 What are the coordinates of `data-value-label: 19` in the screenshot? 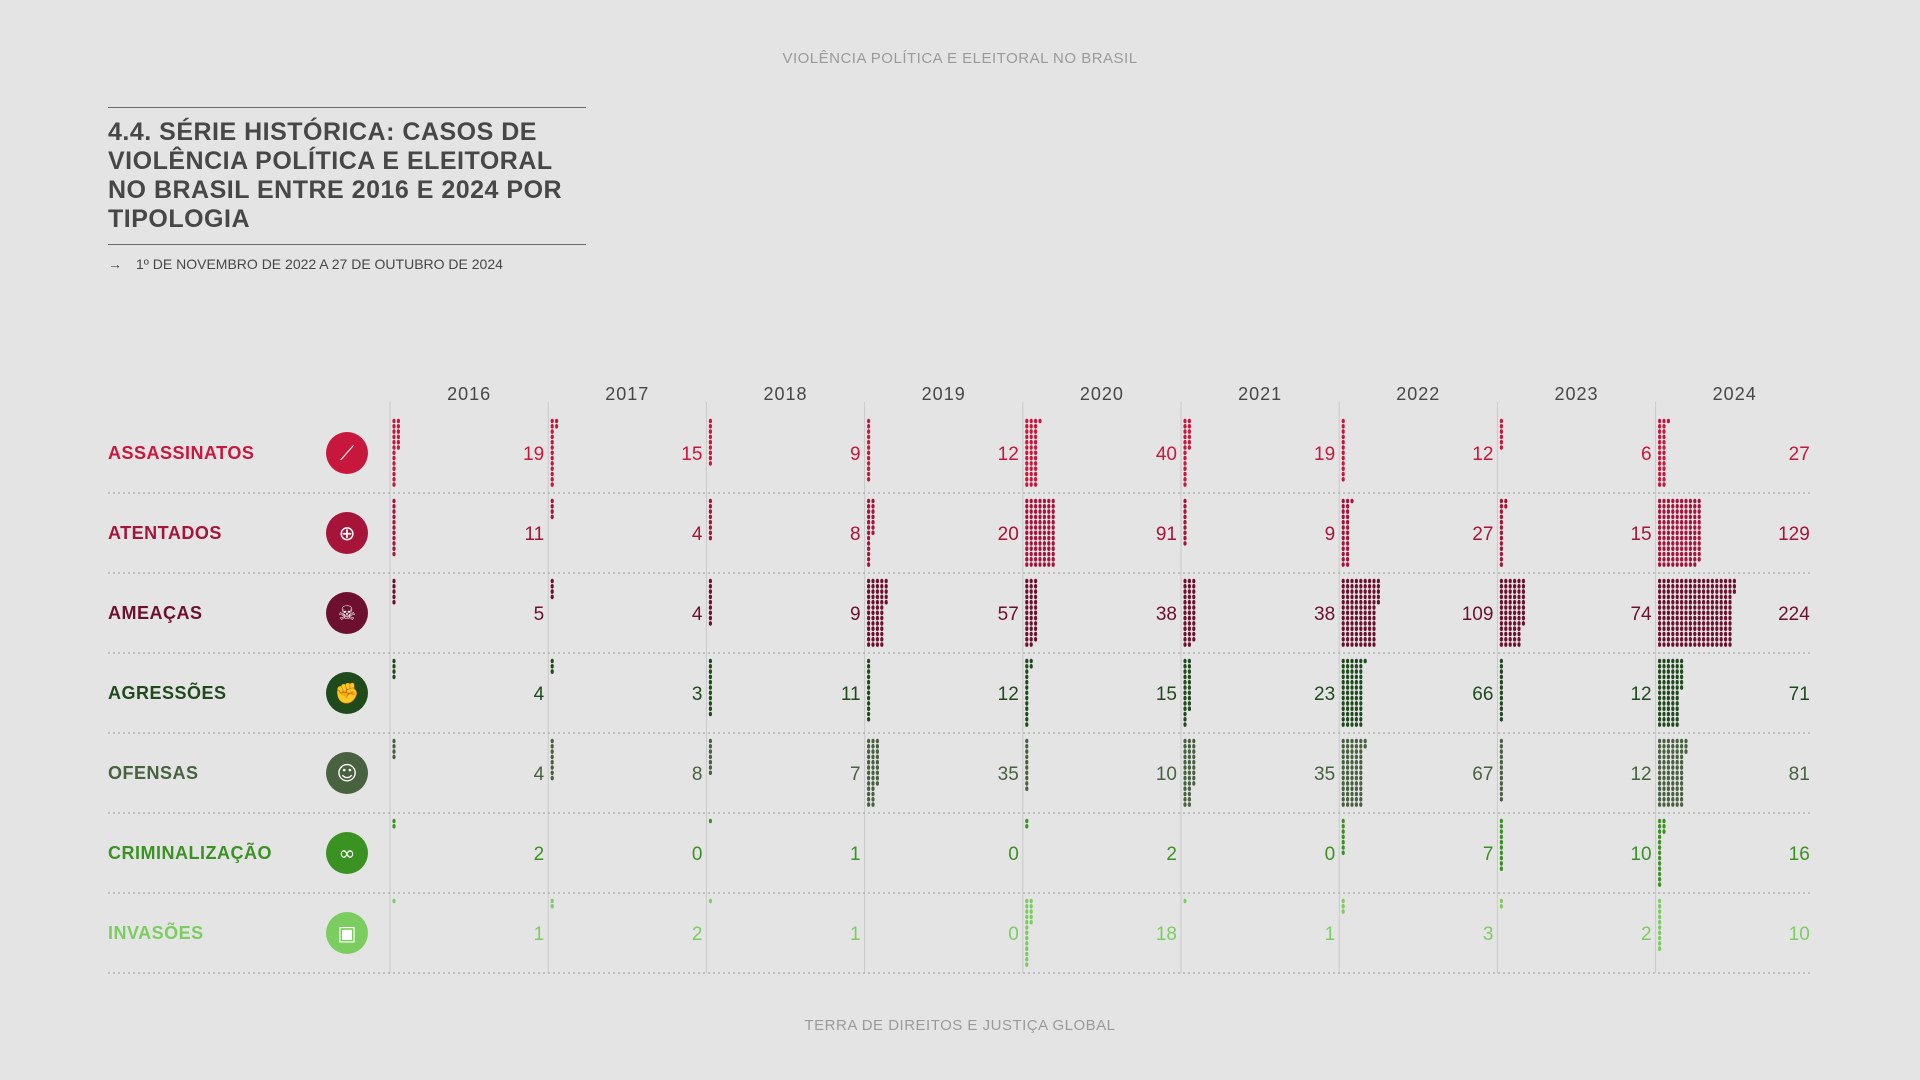 It's located at (533, 454).